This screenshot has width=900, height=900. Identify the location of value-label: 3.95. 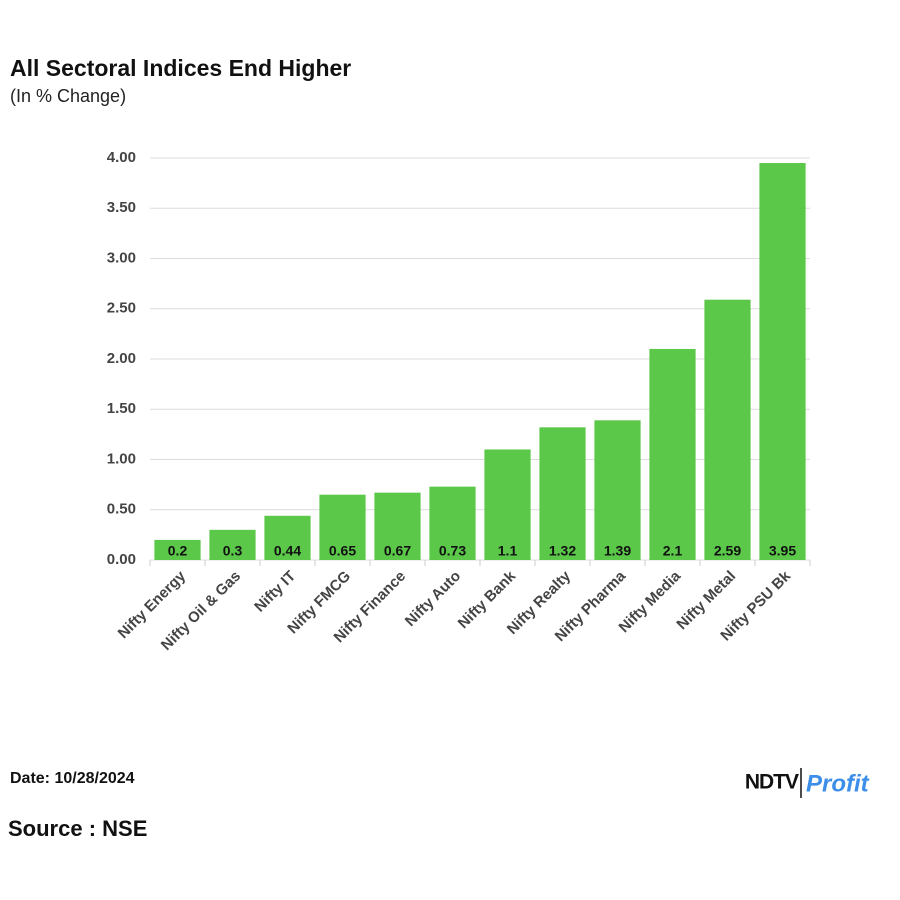
(782, 551).